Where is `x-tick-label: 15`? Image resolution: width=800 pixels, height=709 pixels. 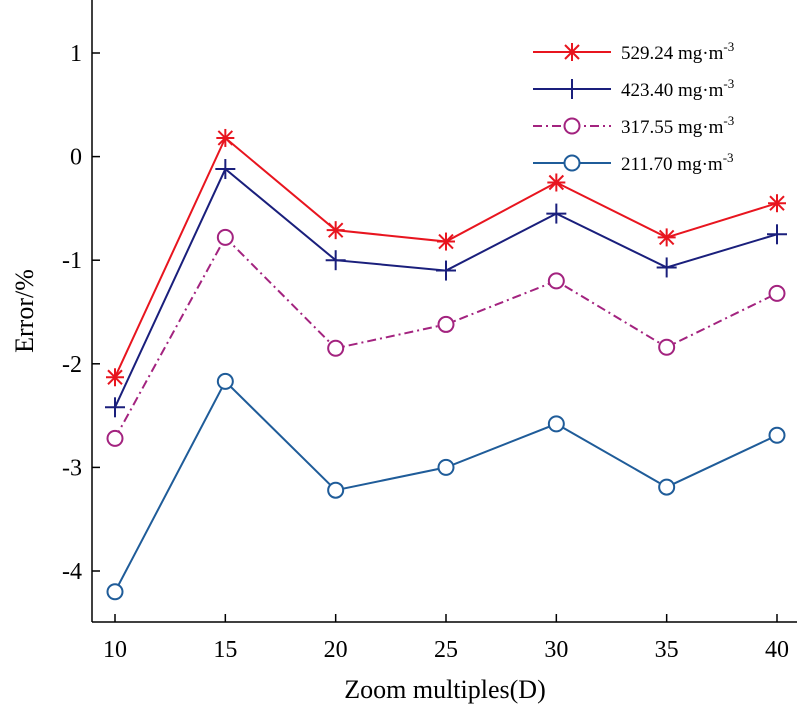 x-tick-label: 15 is located at coordinates (225, 650).